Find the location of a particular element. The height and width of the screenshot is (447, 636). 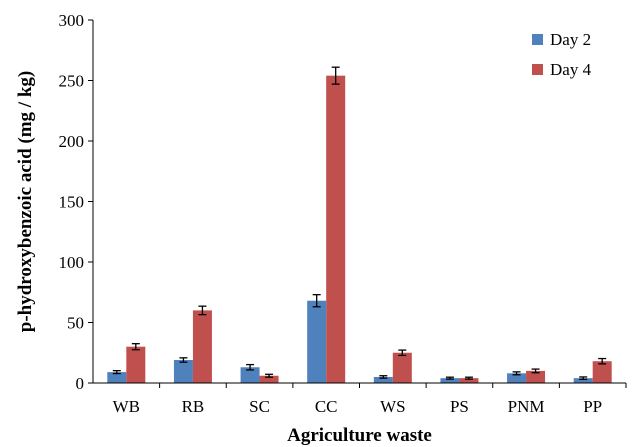

y-axis-title: p-hydroxybenzoic acid (mg / kg) is located at coordinates (25, 201).